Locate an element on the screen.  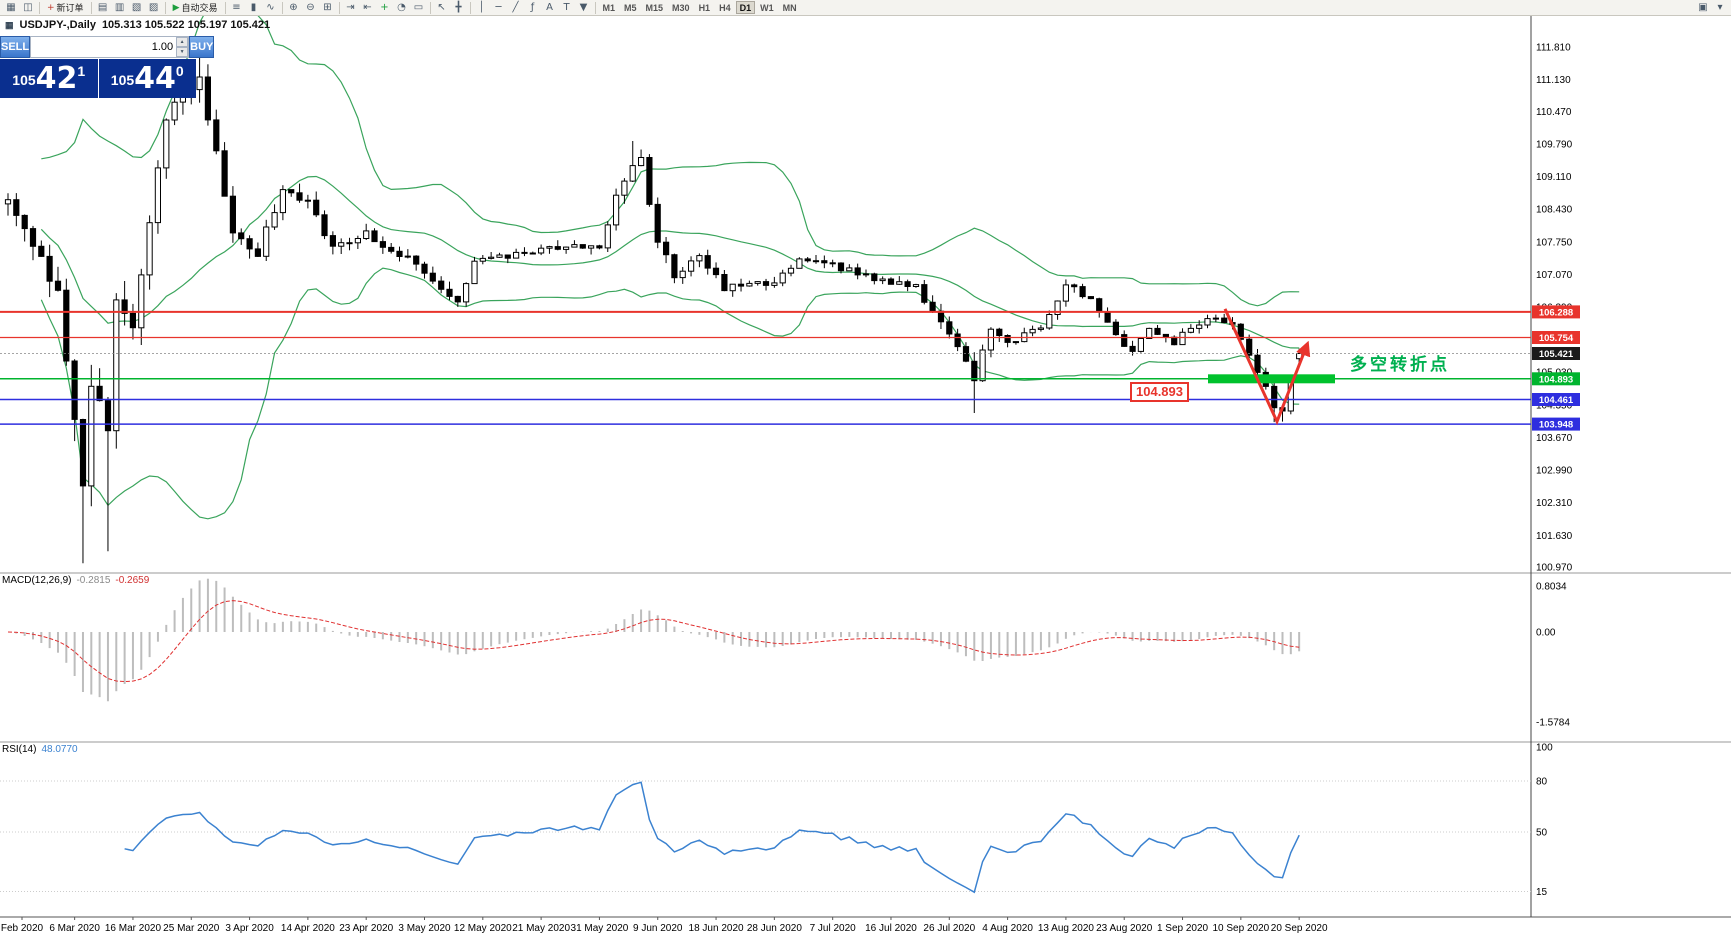
price-badge-104.461 is located at coordinates (1556, 399).